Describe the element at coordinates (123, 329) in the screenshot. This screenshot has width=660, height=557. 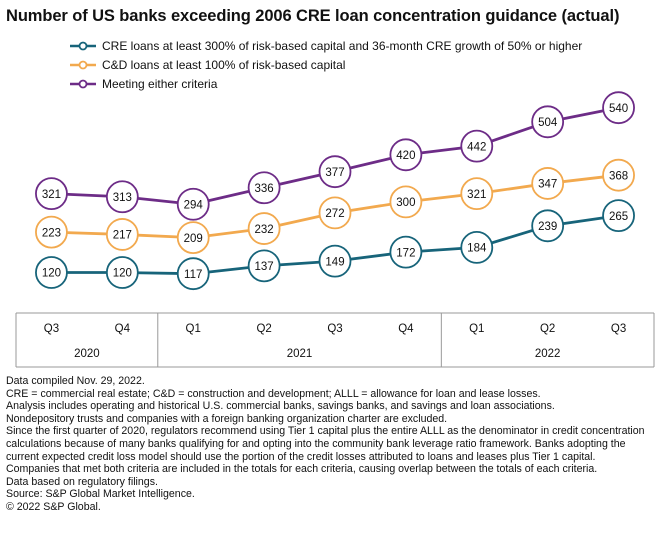
I see `tick-label-1: Q4` at that location.